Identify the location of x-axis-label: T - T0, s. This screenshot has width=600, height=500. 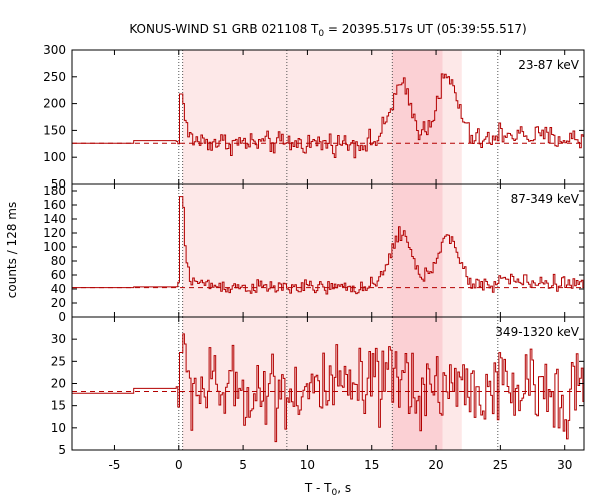
(327, 489).